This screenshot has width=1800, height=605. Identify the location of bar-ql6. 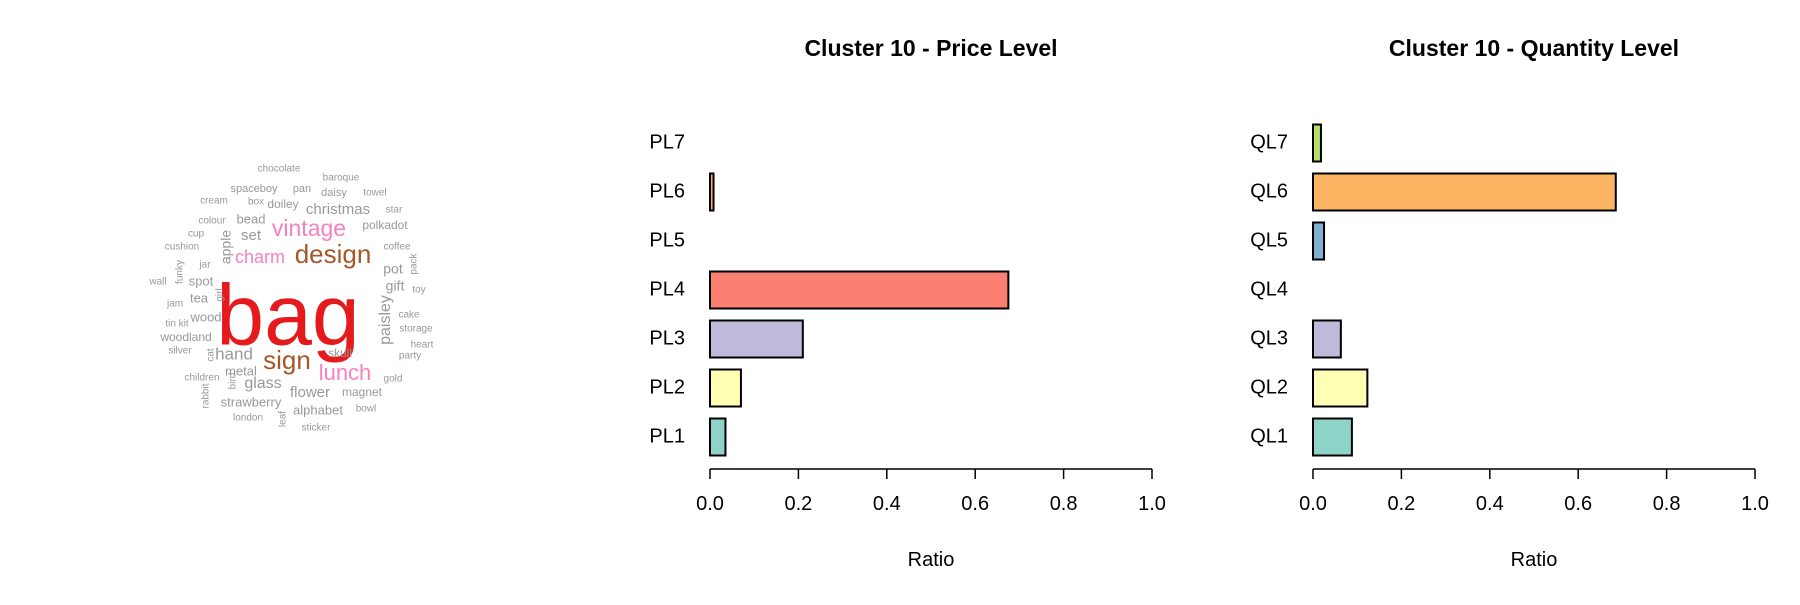
(1464, 192).